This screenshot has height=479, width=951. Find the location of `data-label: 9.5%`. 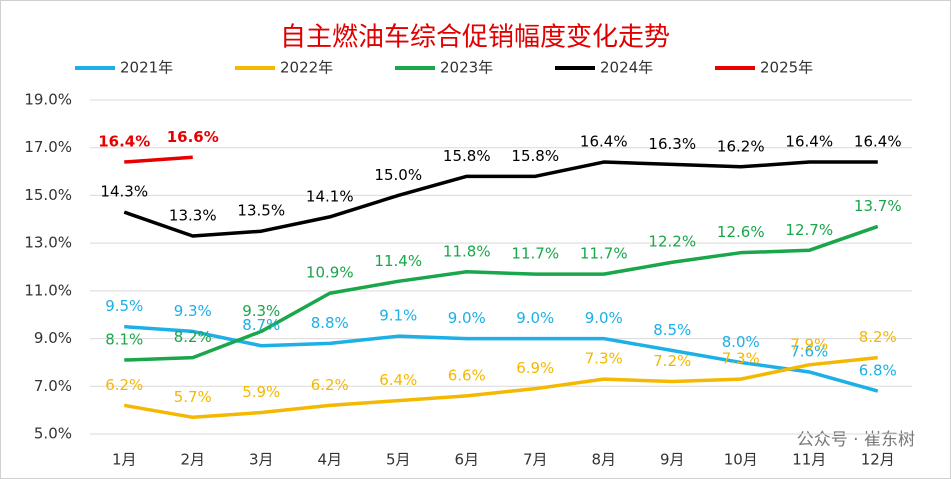

data-label: 9.5% is located at coordinates (124, 306).